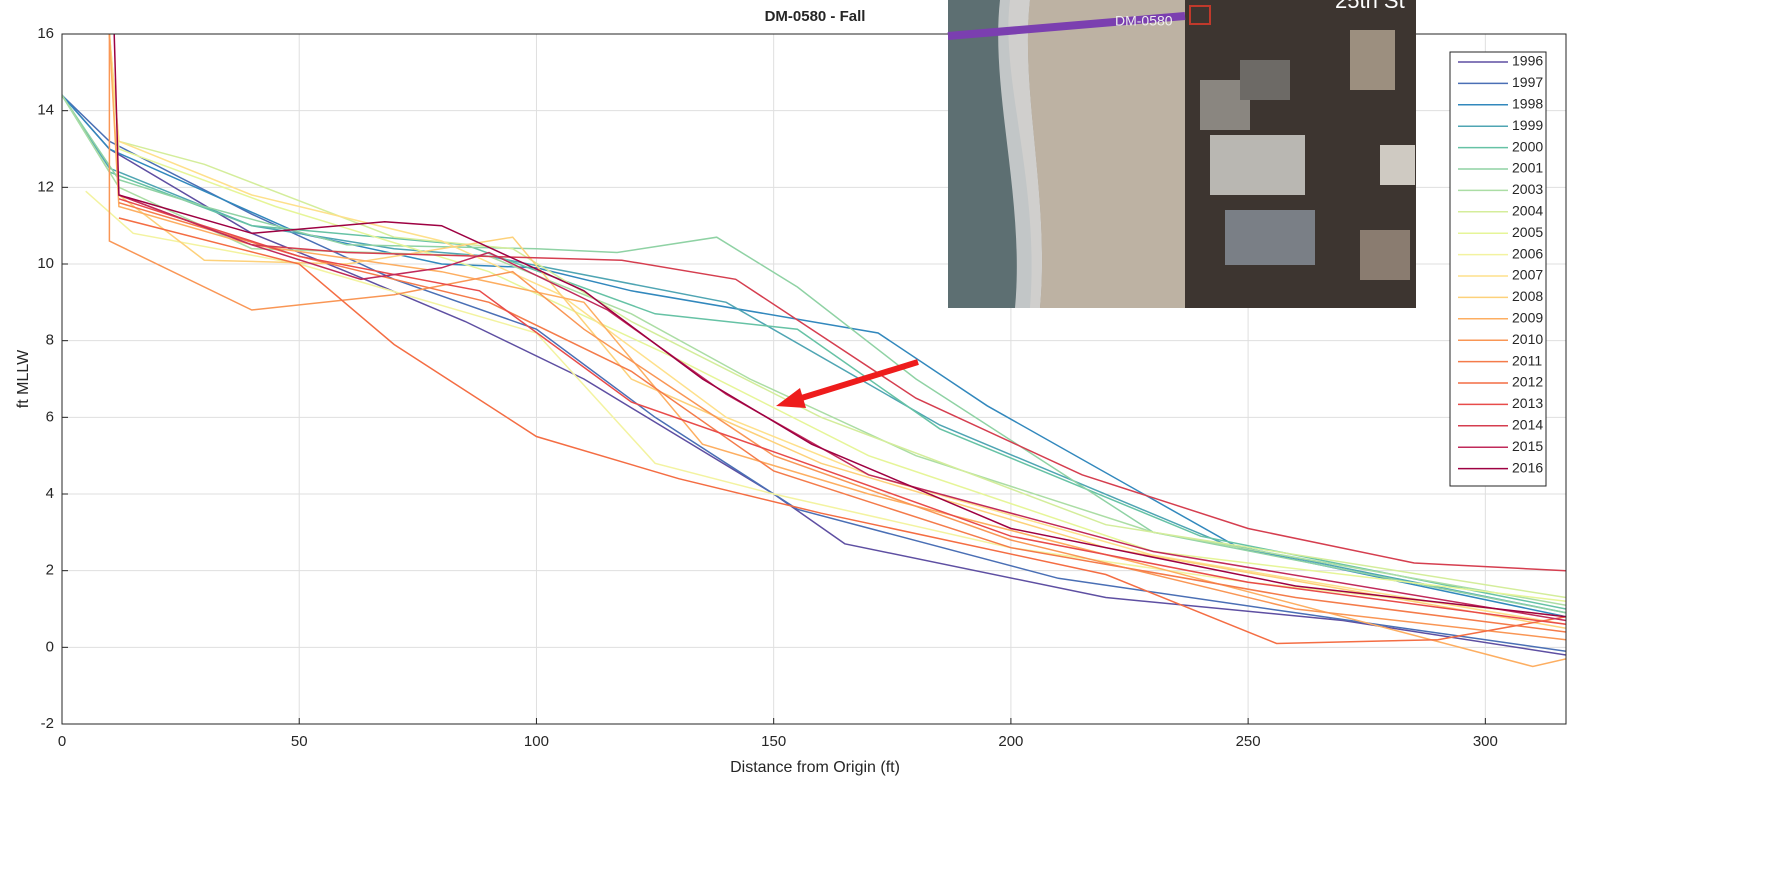  What do you see at coordinates (1181, 154) in the screenshot?
I see `aerial-inset: DM-0580 25th St` at bounding box center [1181, 154].